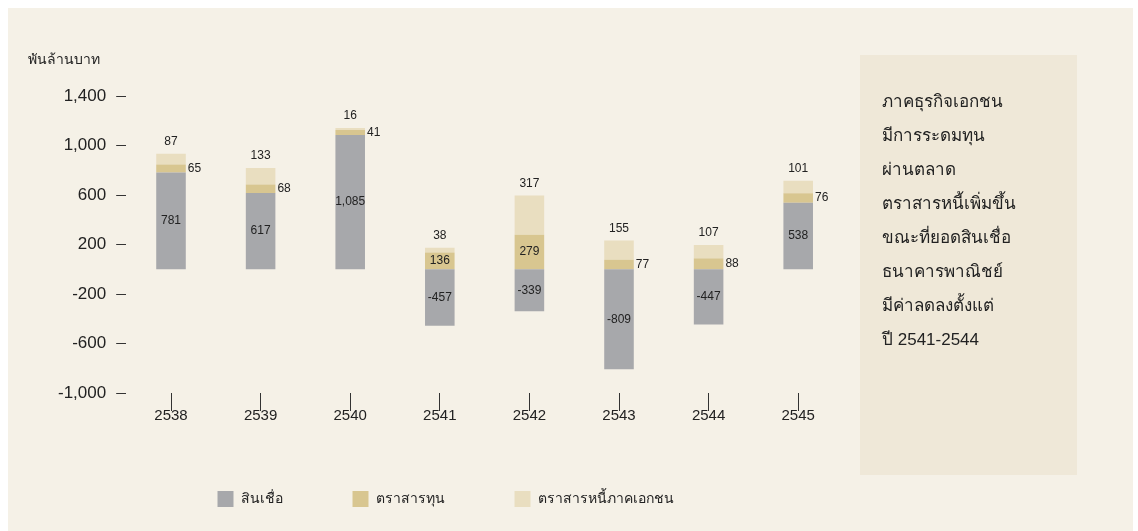  What do you see at coordinates (605, 496) in the screenshot?
I see `legend-label: ตราสารหนี้ภาคเอกชน` at bounding box center [605, 496].